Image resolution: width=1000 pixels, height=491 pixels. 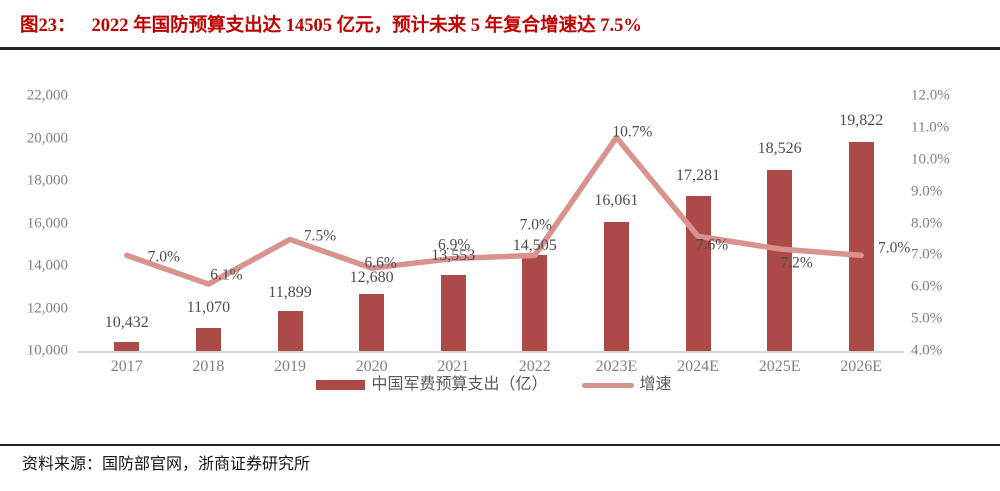 I want to click on x-tick-label-2019: 2019, so click(x=290, y=366).